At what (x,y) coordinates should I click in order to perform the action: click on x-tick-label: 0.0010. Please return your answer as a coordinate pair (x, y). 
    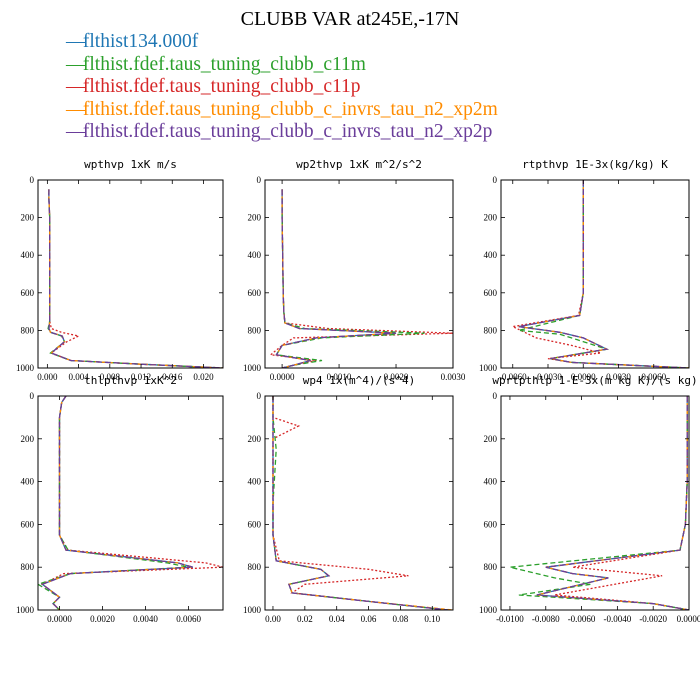
    Looking at the image, I should click on (339, 377).